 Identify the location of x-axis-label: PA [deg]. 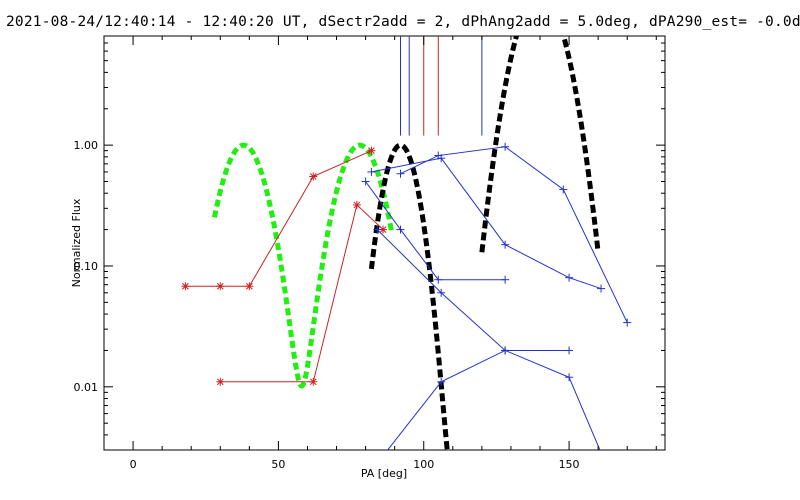
(384, 473).